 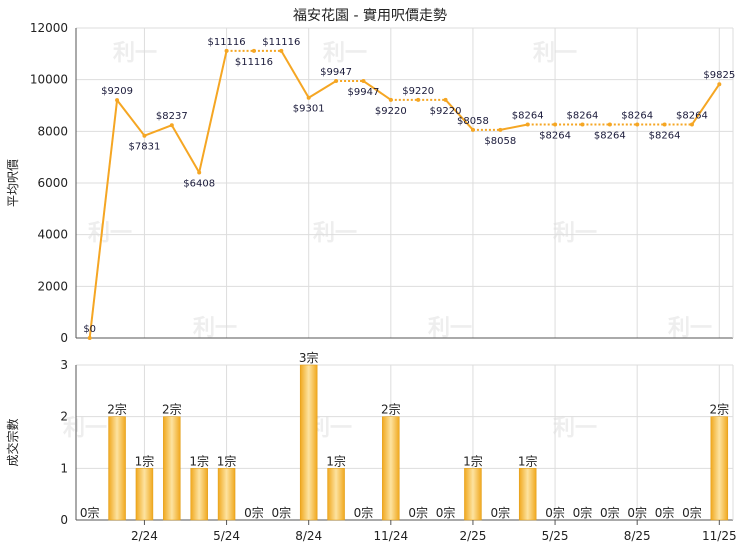 What do you see at coordinates (172, 116) in the screenshot?
I see `price-data-label: $8237` at bounding box center [172, 116].